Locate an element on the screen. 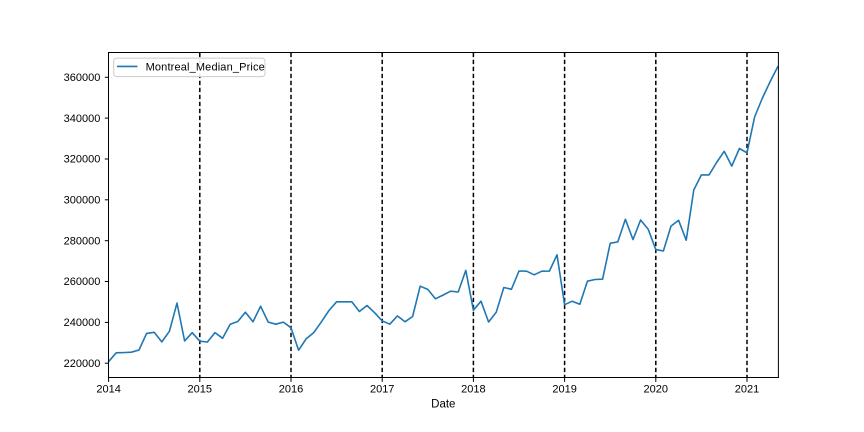 The image size is (864, 432). svg-text: 240000 is located at coordinates (82, 323).